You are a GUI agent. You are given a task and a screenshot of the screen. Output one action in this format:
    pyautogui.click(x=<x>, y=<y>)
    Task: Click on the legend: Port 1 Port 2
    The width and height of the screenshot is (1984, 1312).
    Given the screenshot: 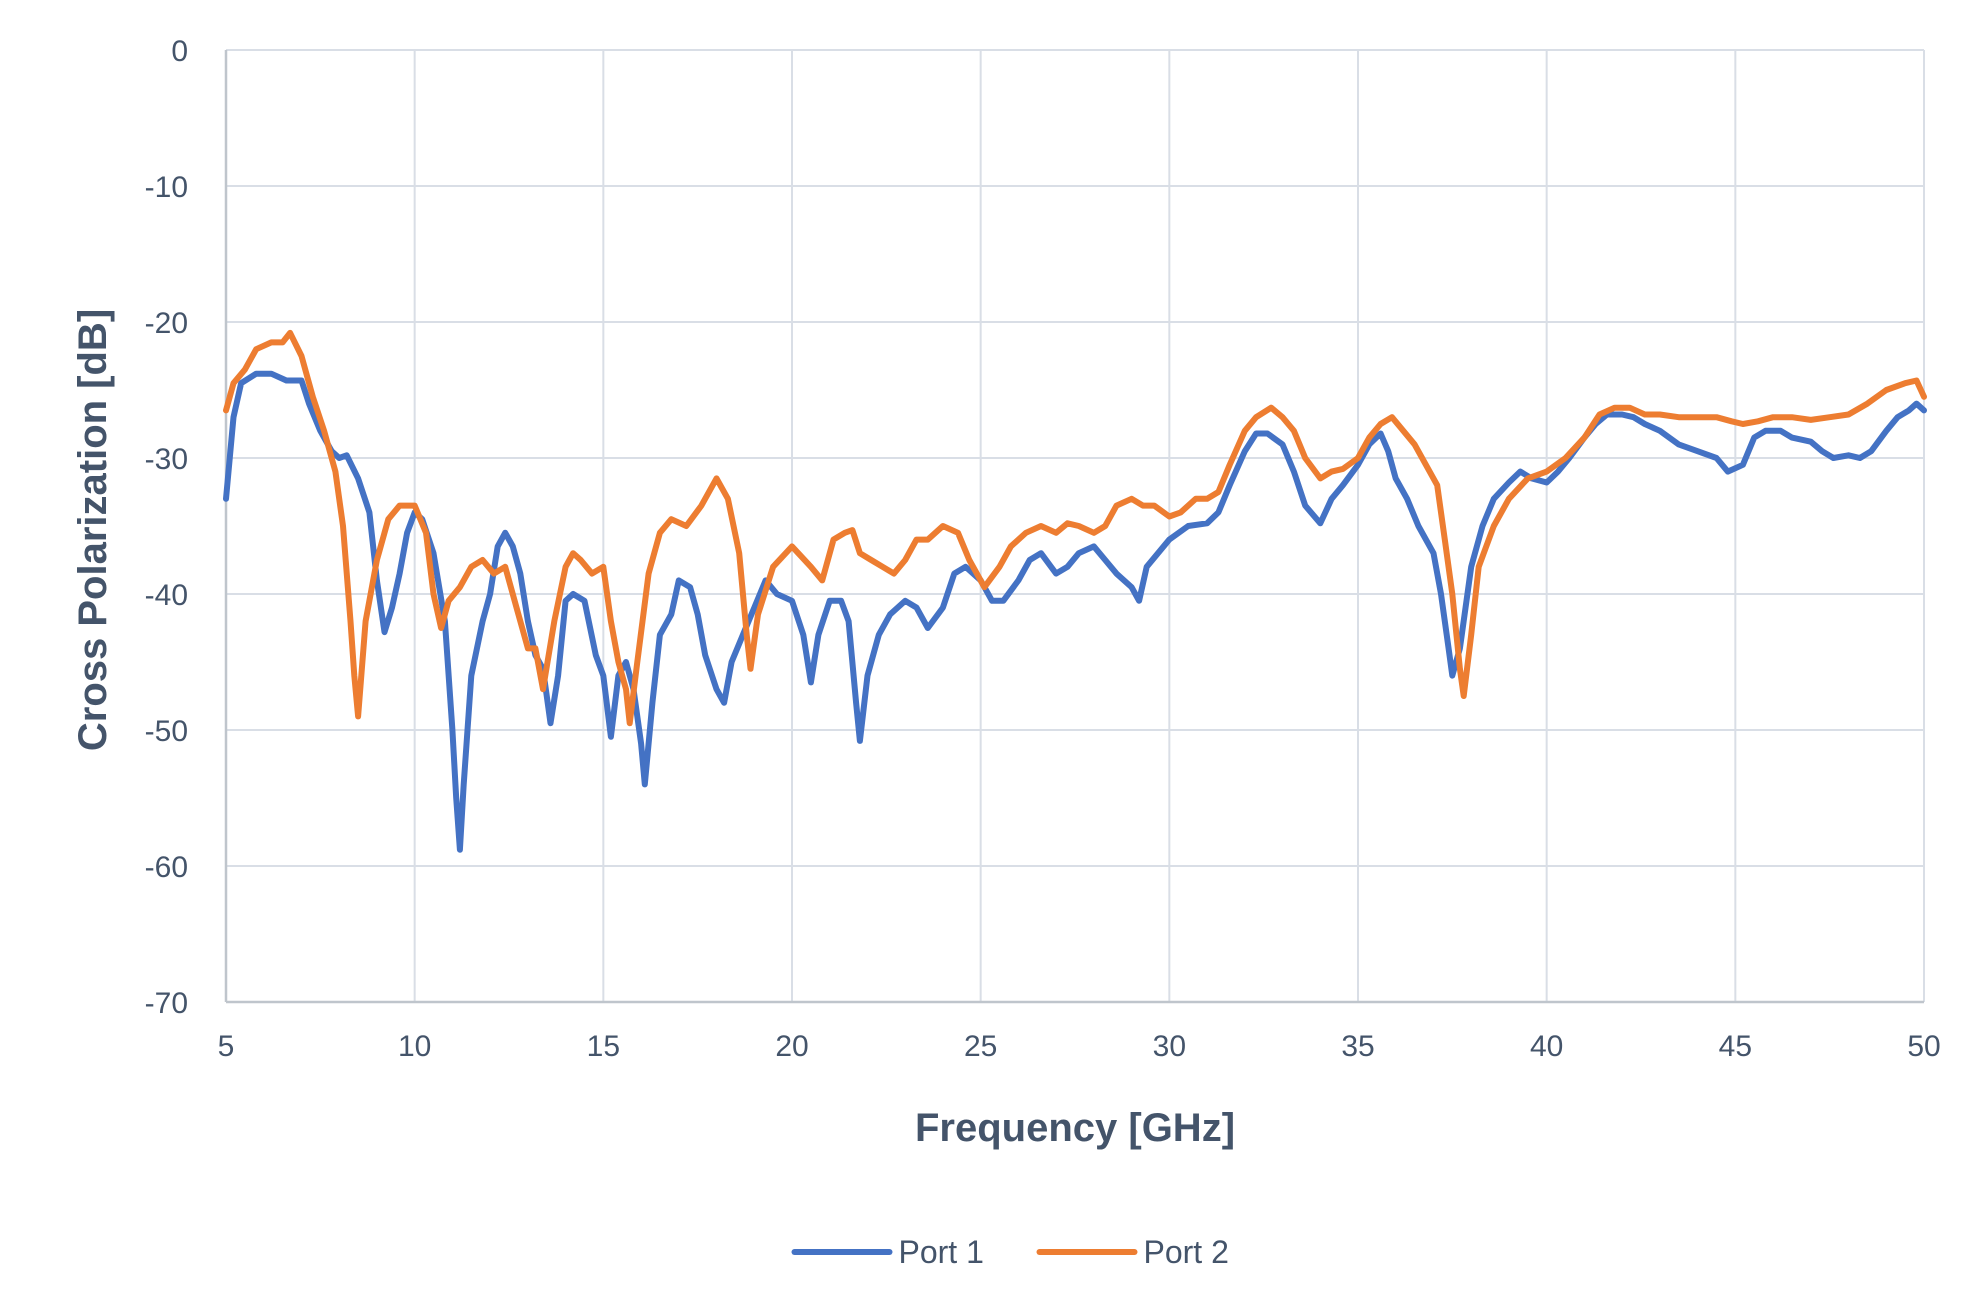 What is the action you would take?
    pyautogui.click(x=1010, y=1252)
    